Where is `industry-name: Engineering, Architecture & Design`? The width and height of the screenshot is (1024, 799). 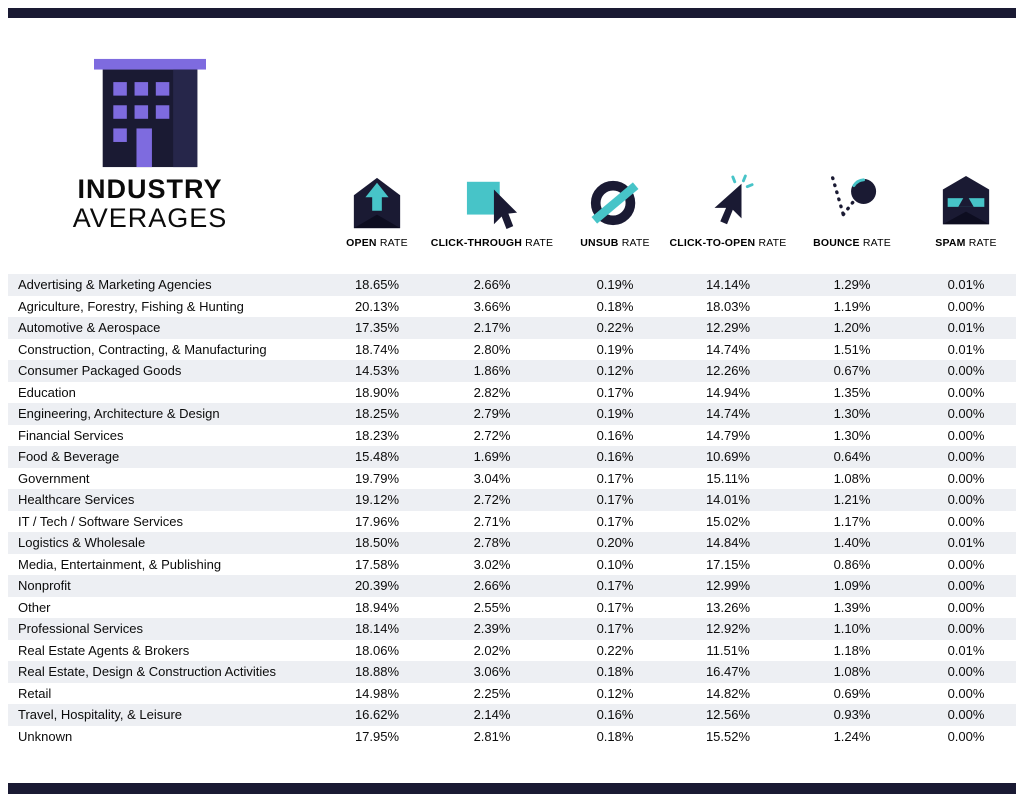 industry-name: Engineering, Architecture & Design is located at coordinates (119, 414).